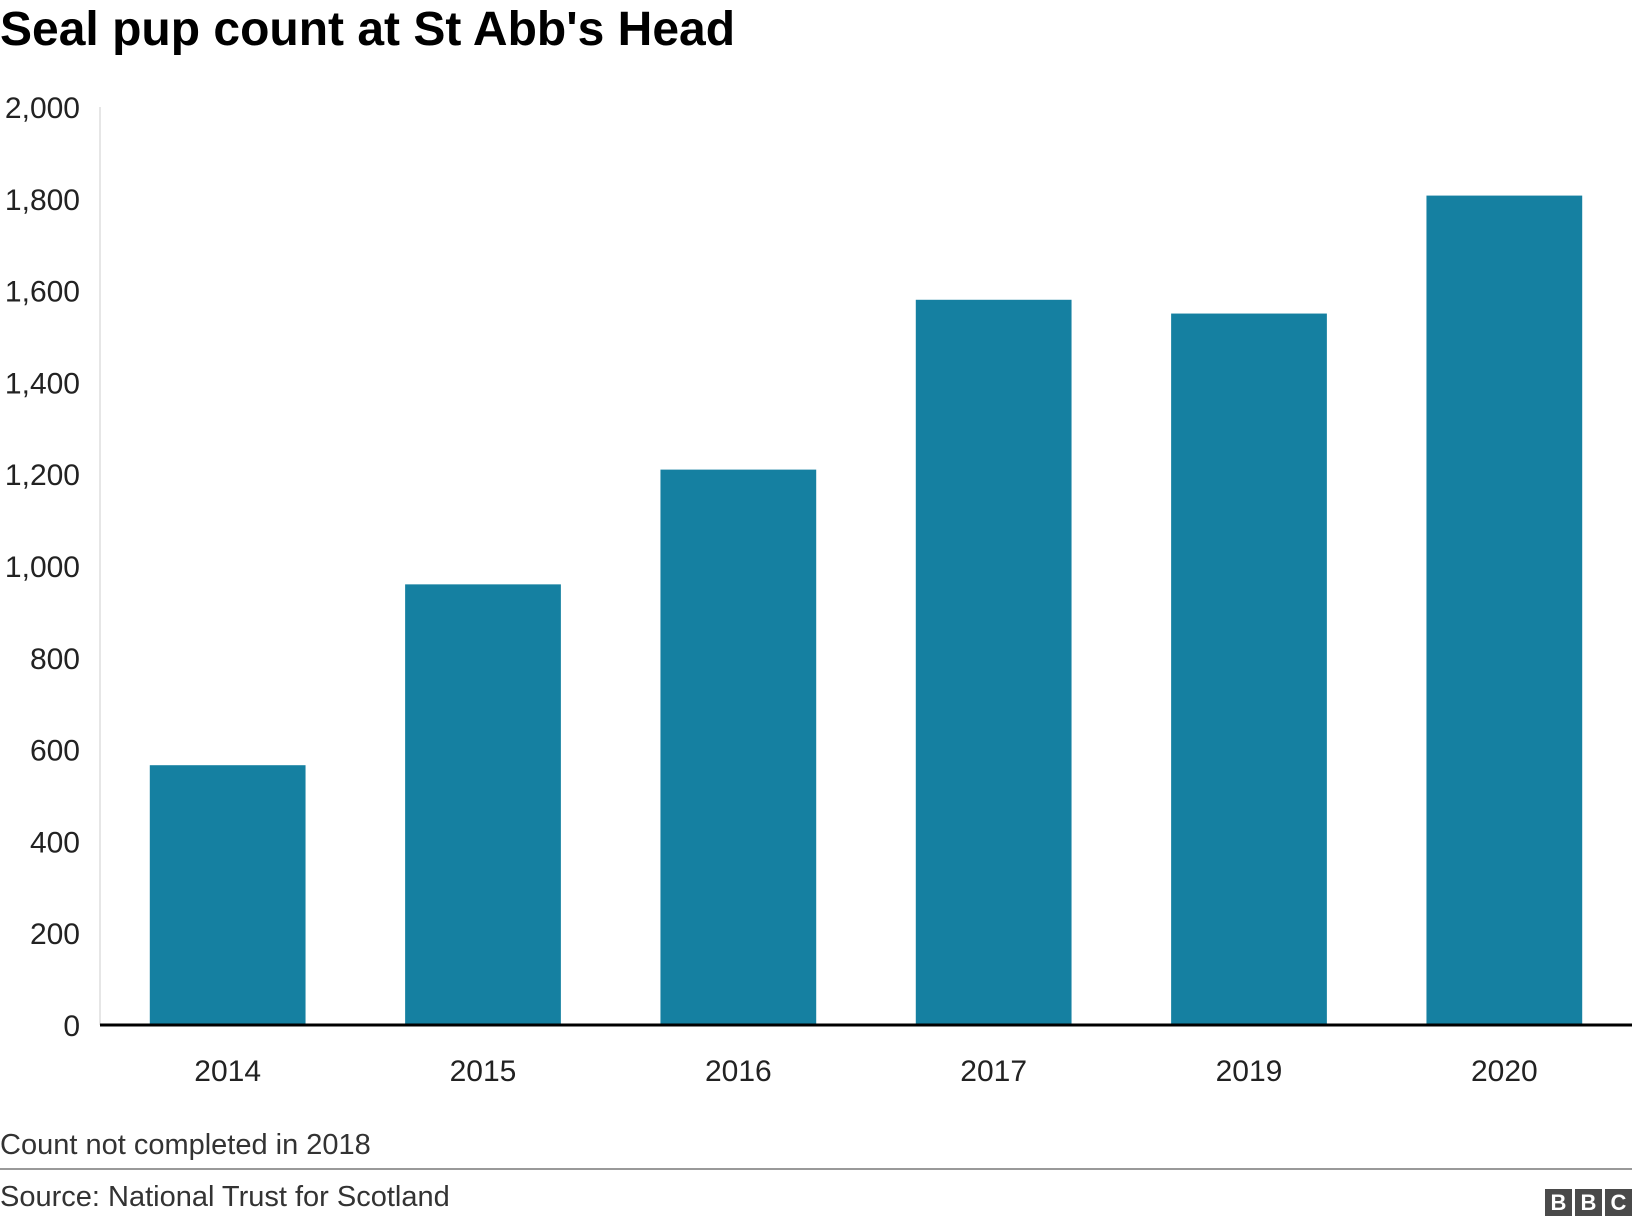  I want to click on x-tick-label: 2019, so click(1249, 1071).